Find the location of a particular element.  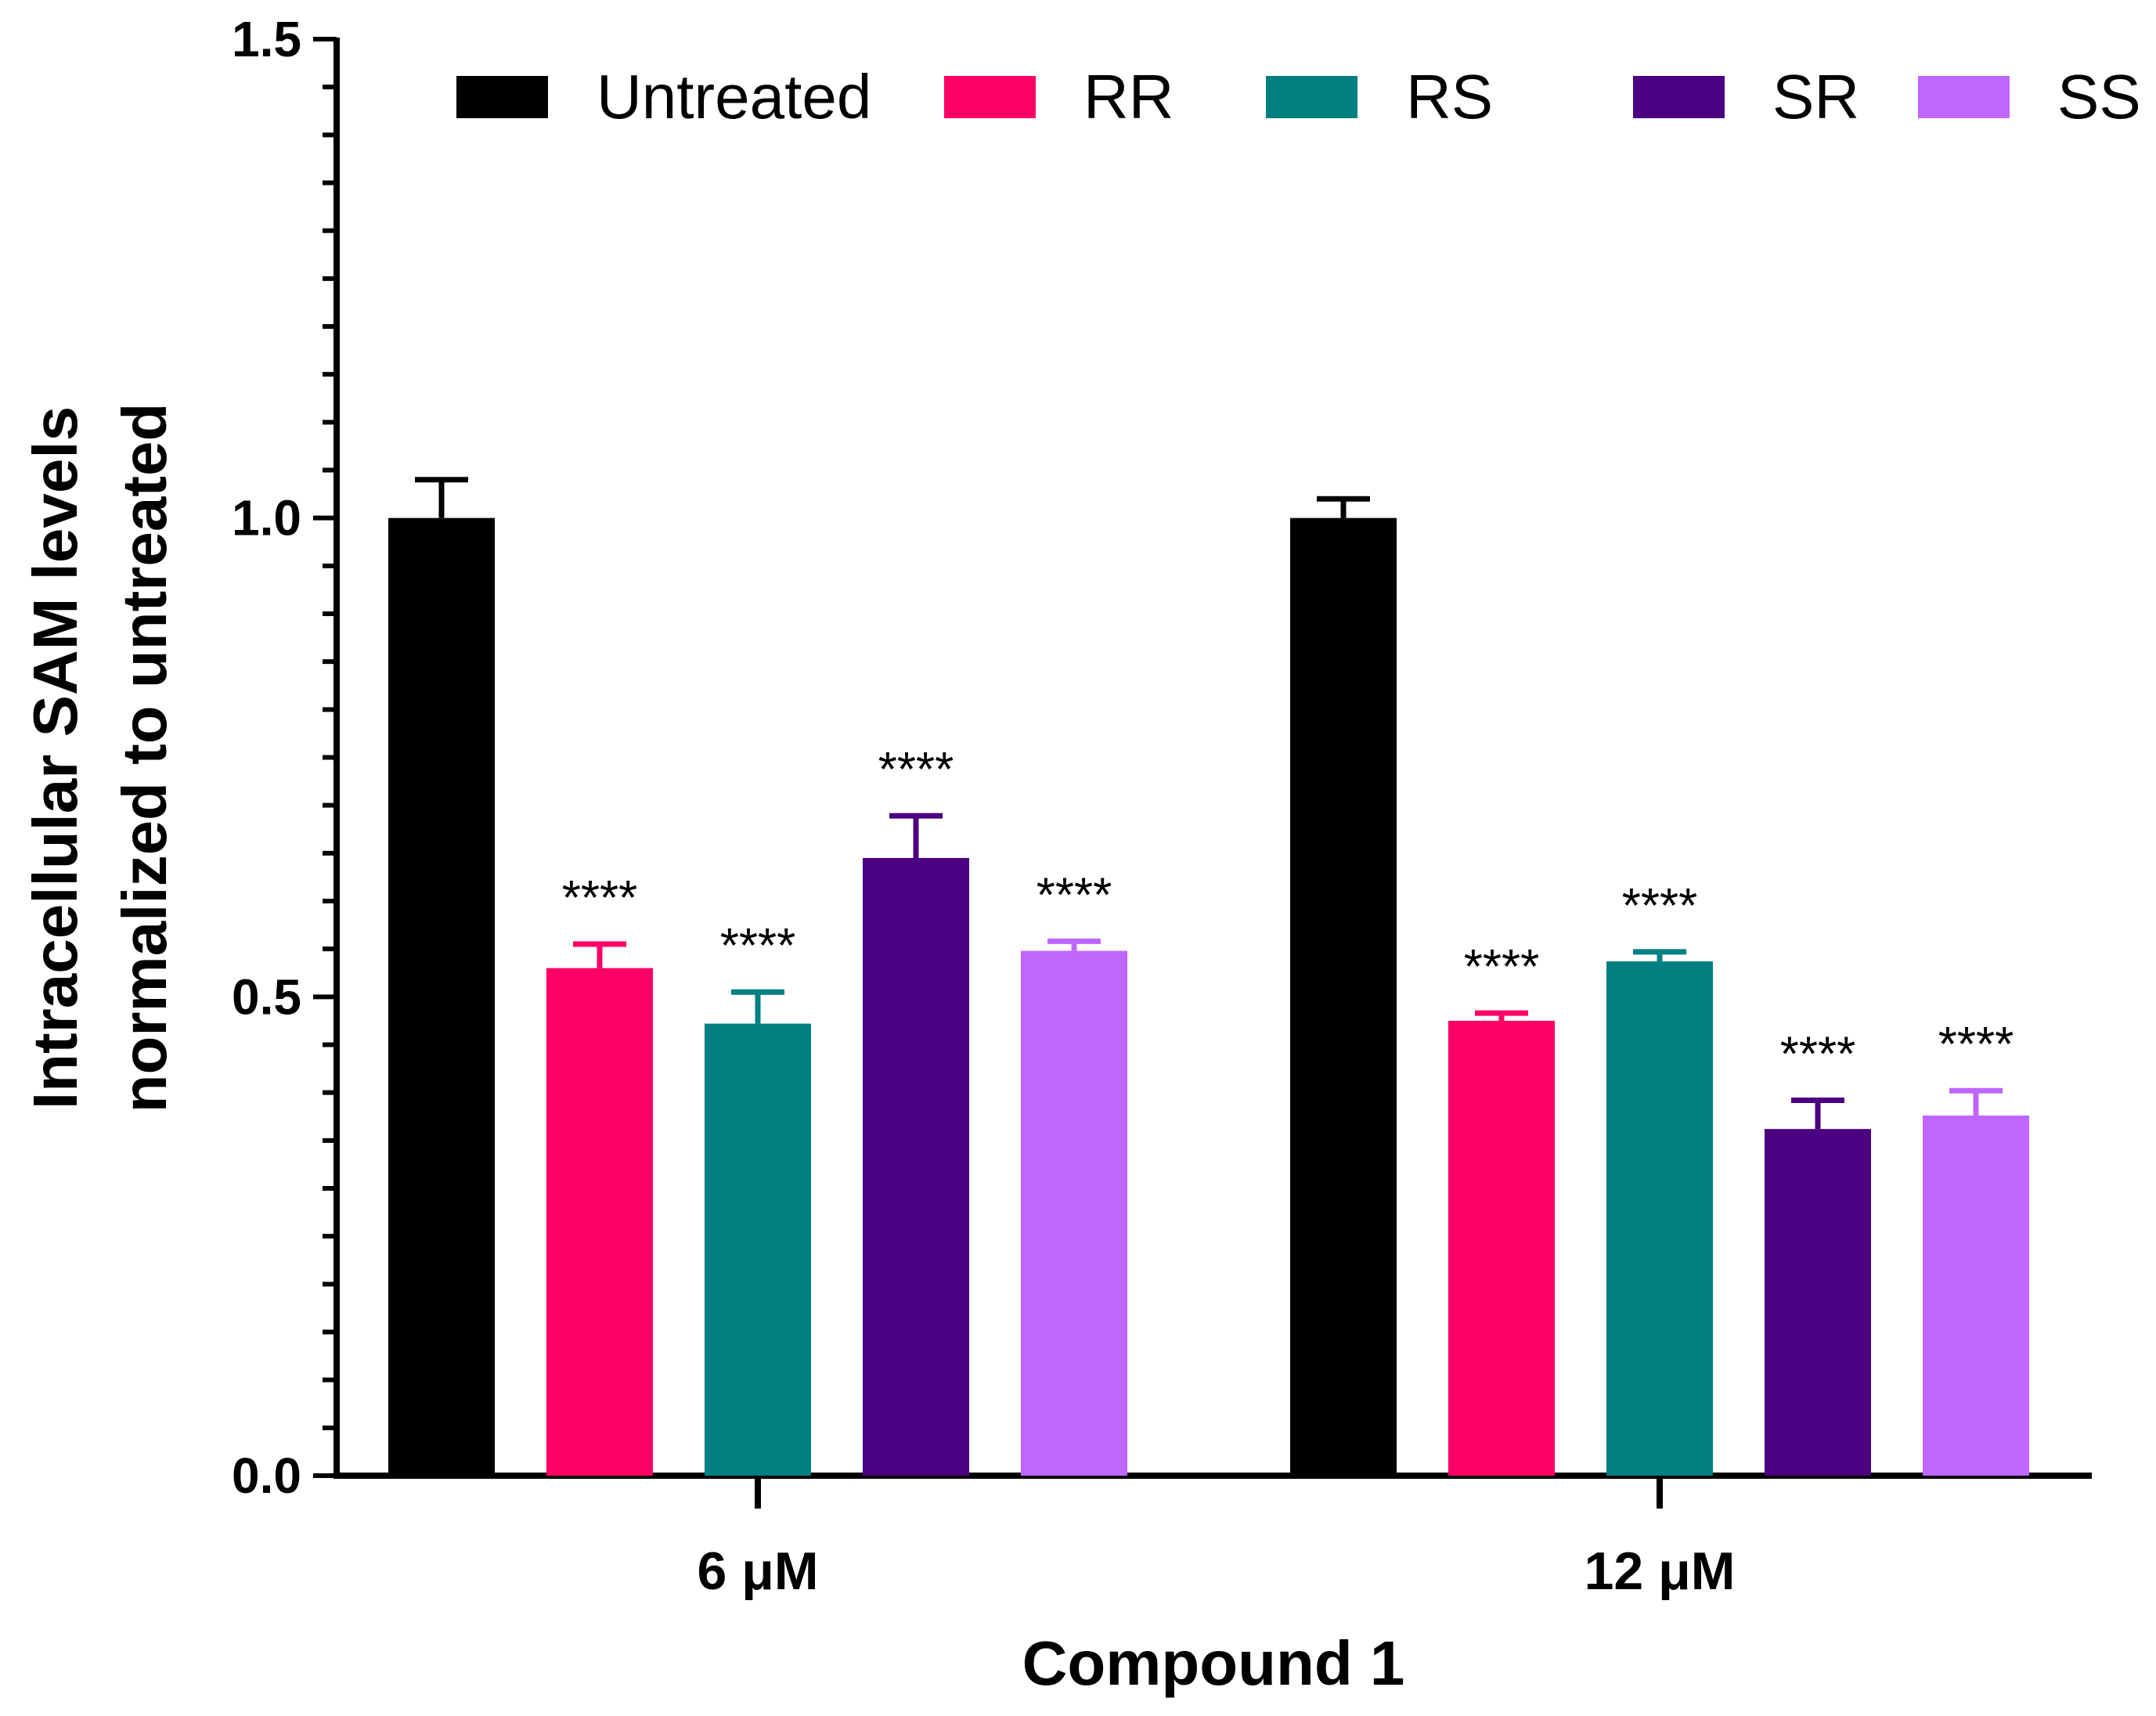

y-tick-label: 1.0 is located at coordinates (266, 518).